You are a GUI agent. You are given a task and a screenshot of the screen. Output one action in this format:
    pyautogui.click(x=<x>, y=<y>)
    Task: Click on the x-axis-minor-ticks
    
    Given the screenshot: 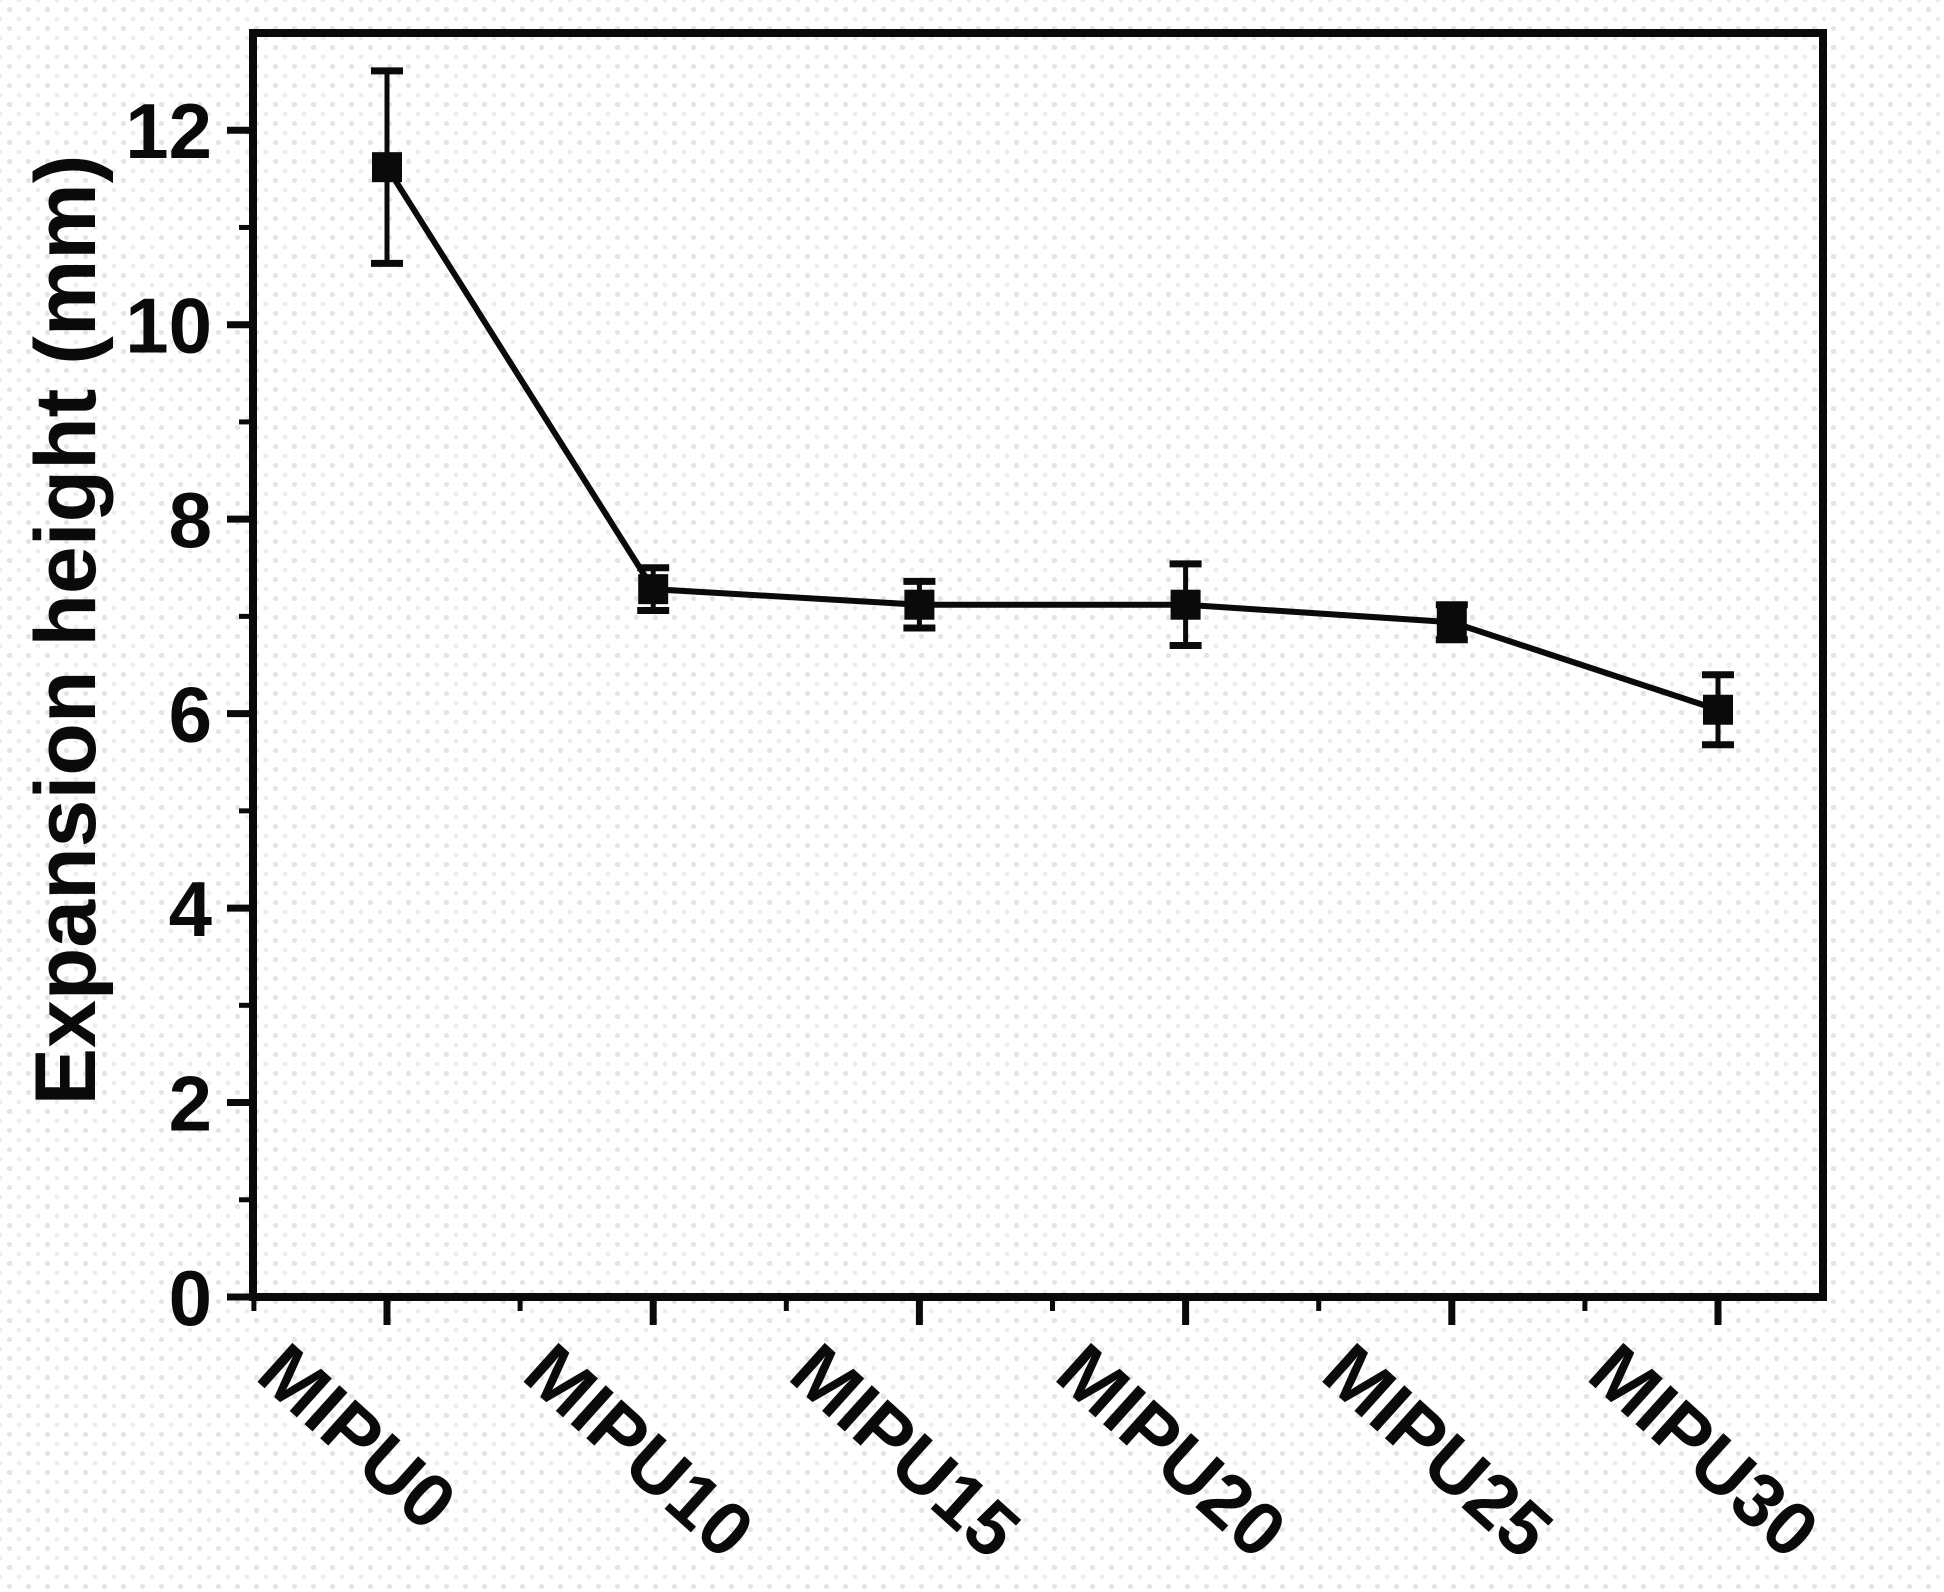 What is the action you would take?
    pyautogui.click(x=919, y=1304)
    